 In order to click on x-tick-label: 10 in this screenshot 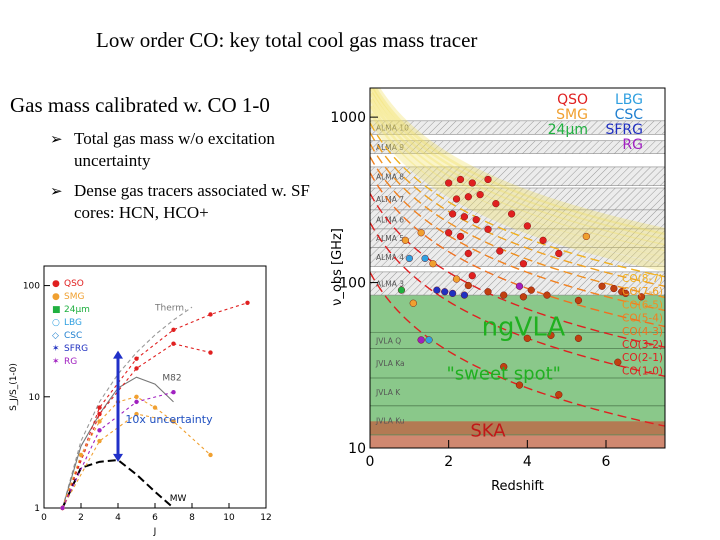, I will do `click(229, 518)`.